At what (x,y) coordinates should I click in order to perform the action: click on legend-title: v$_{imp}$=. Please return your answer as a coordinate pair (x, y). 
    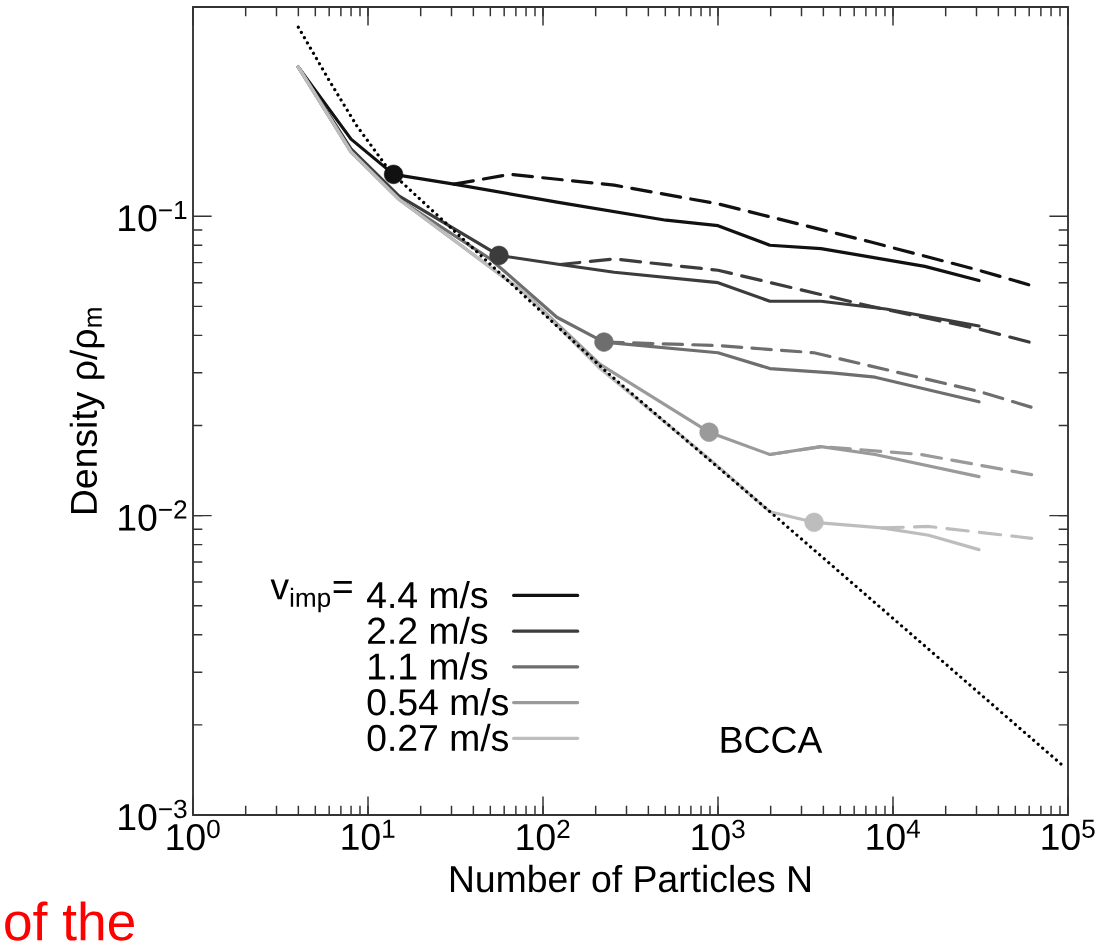
    Looking at the image, I should click on (311, 596).